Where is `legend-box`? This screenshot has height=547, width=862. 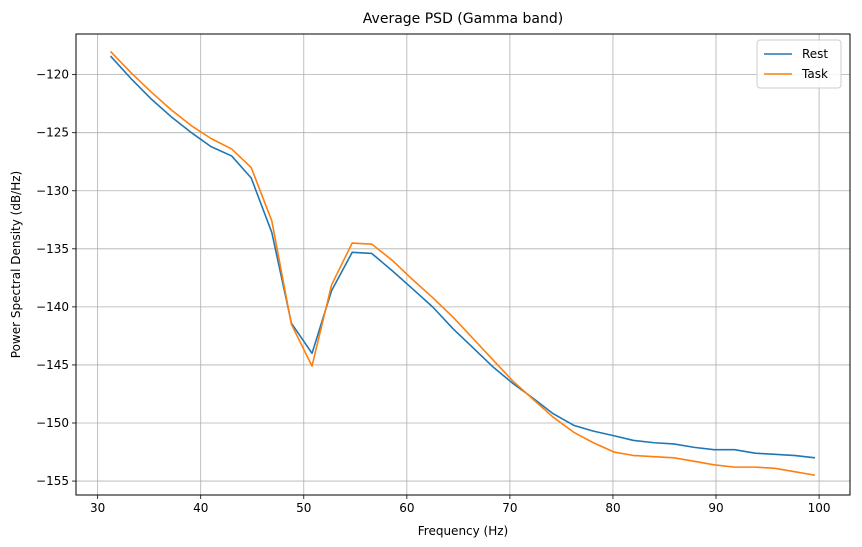 legend-box is located at coordinates (799, 64).